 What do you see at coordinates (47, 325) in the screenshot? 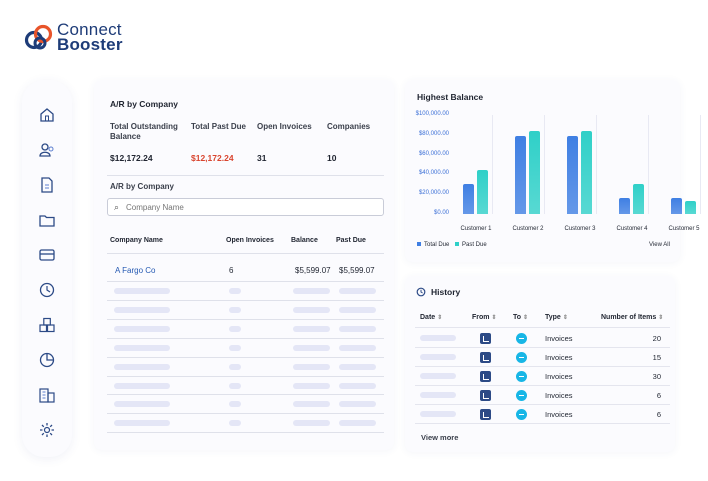
I see `boxes-icon` at bounding box center [47, 325].